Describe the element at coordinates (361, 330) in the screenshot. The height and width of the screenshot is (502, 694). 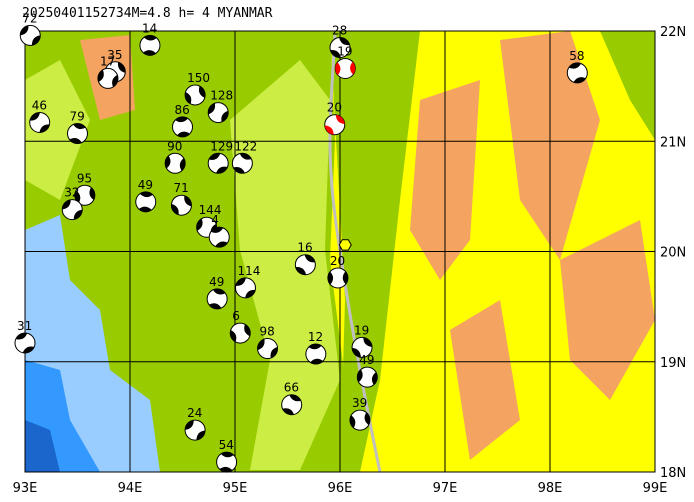
I see `event-label: 19` at that location.